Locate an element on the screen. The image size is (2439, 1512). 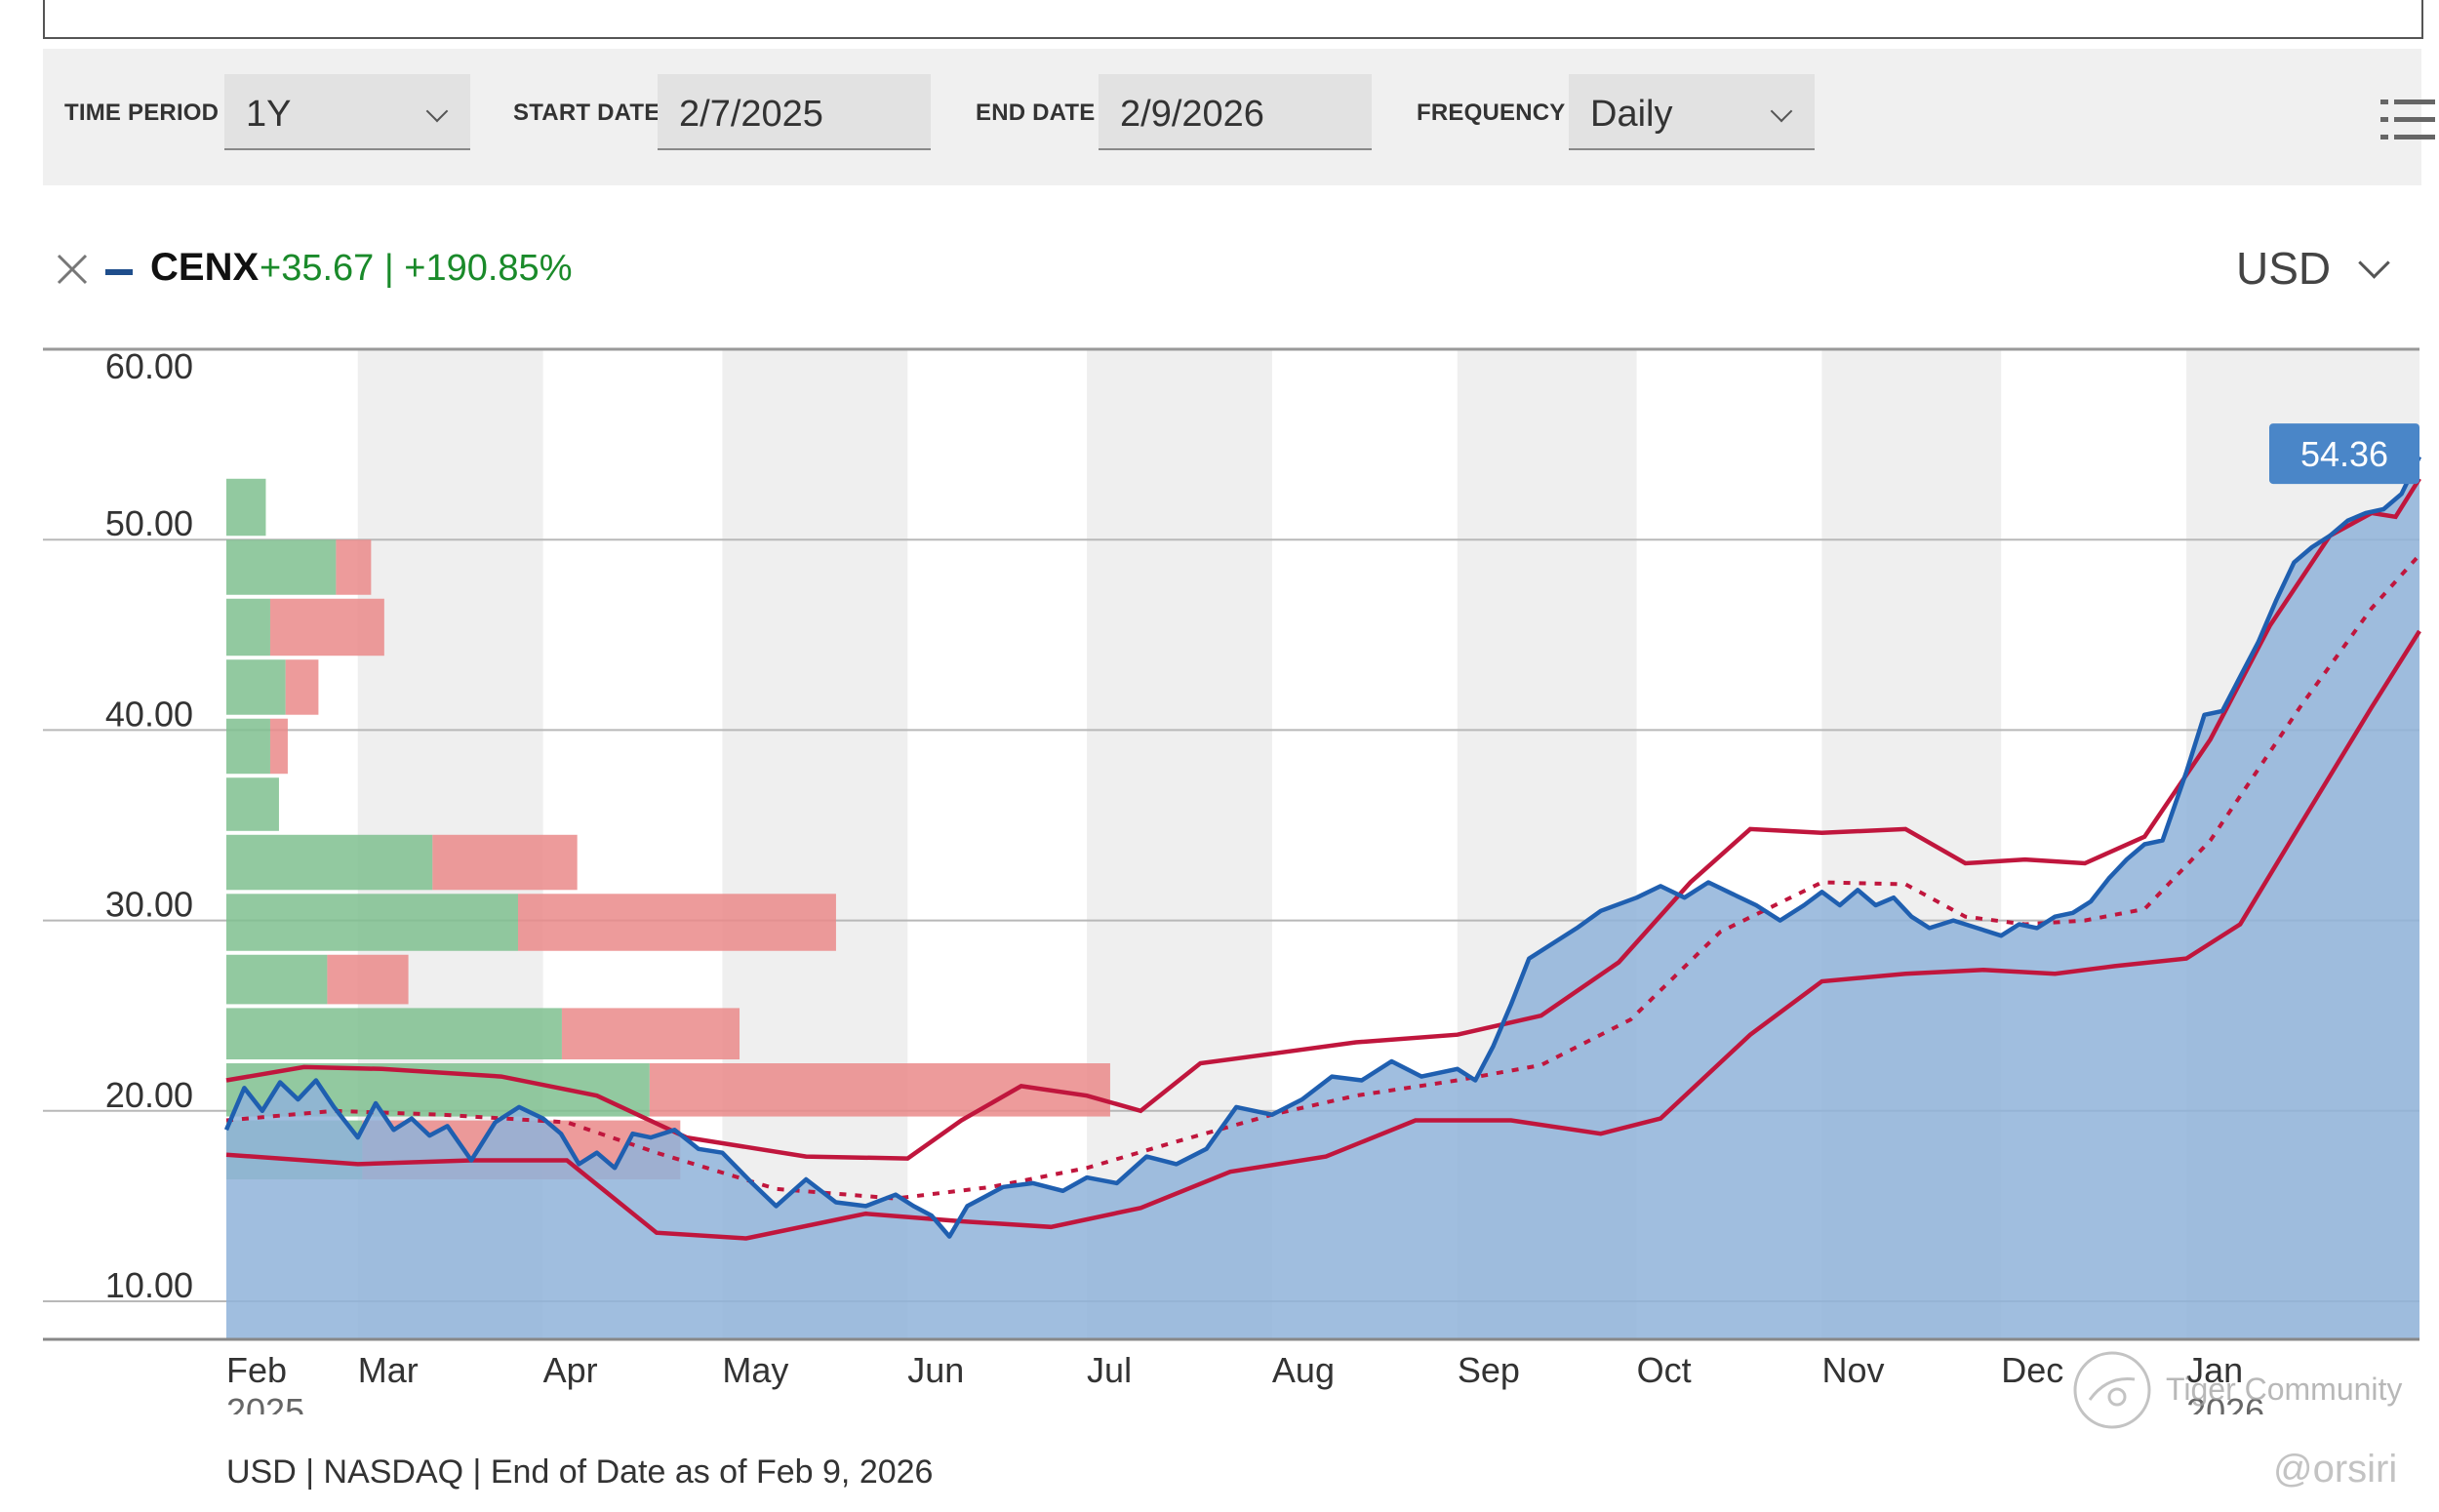
x-tick-label: Jan is located at coordinates (2214, 1370).